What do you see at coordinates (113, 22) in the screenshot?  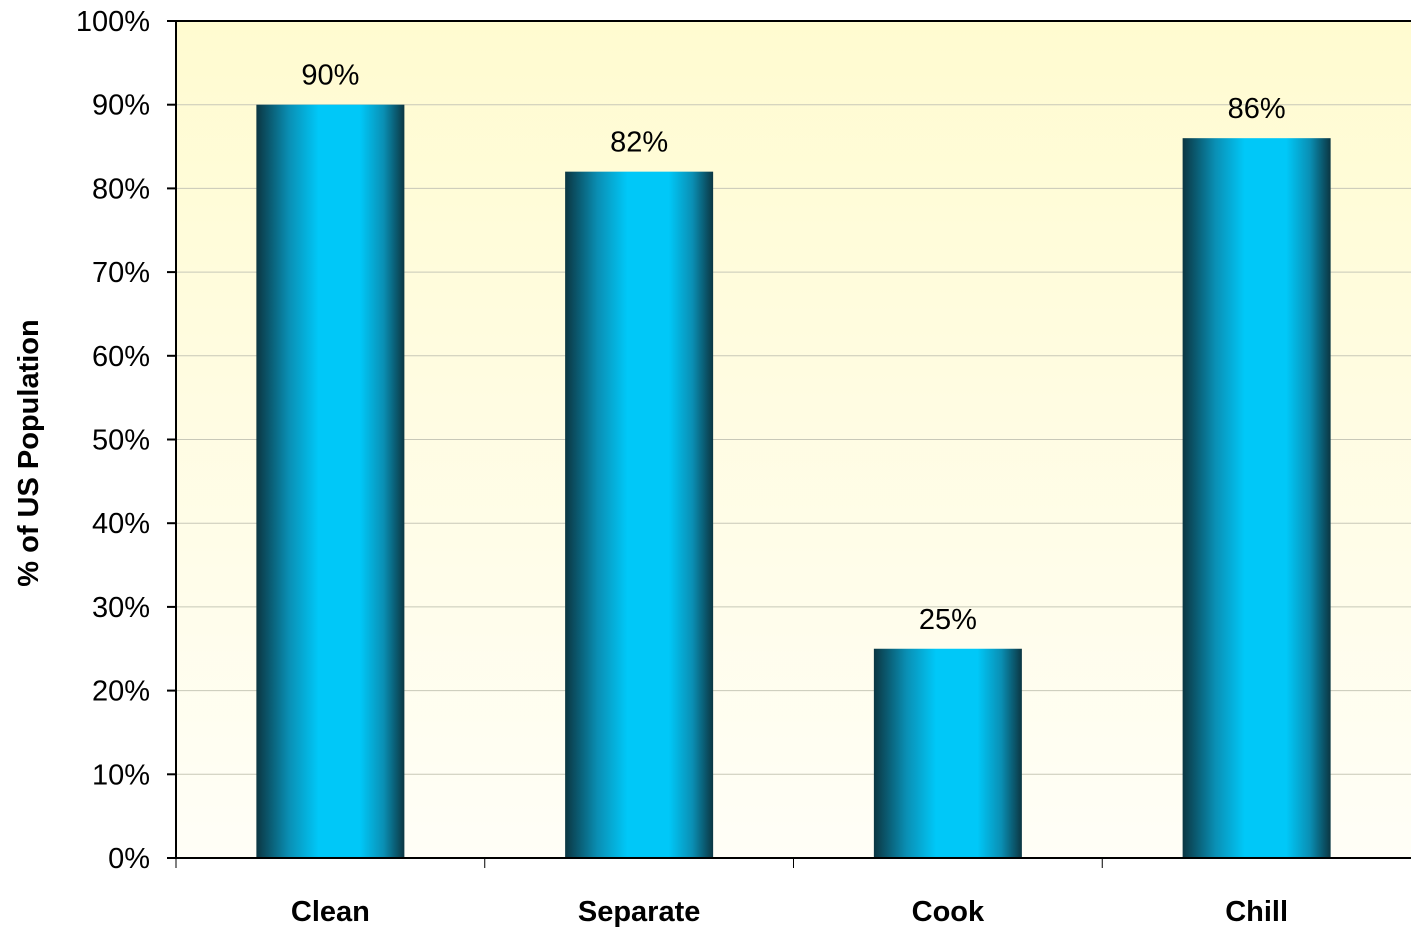 I see `y-tick-label: 100%` at bounding box center [113, 22].